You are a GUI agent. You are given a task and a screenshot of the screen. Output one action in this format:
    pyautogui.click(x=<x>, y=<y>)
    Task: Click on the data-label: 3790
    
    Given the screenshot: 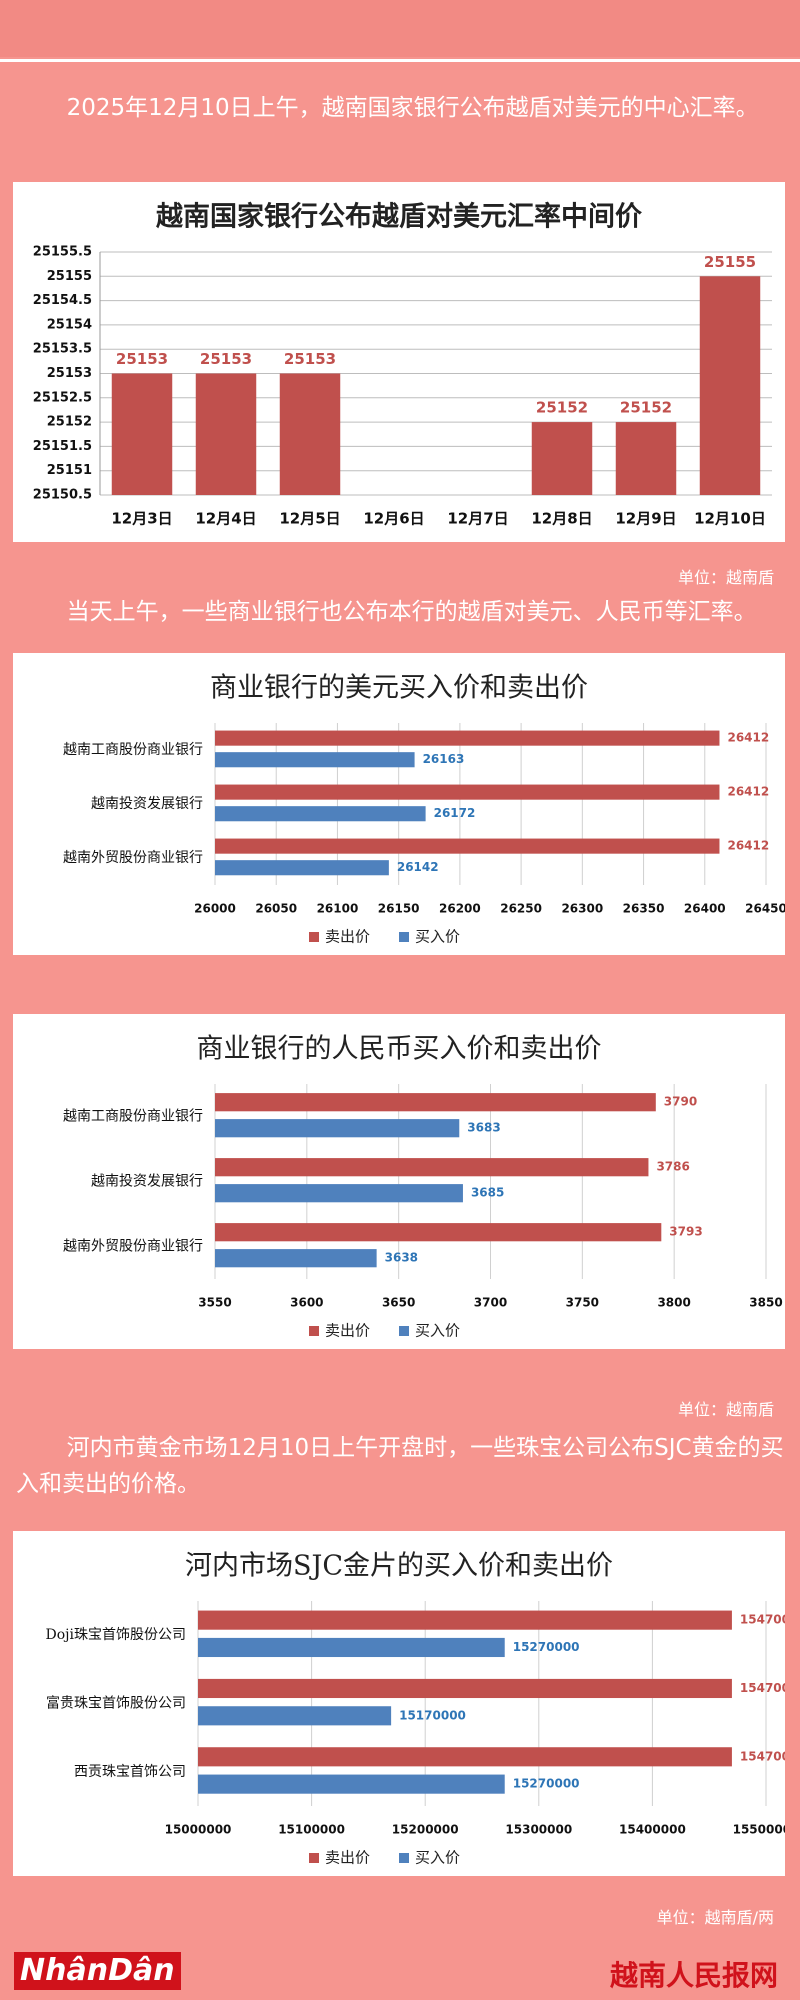 What is the action you would take?
    pyautogui.click(x=680, y=1102)
    